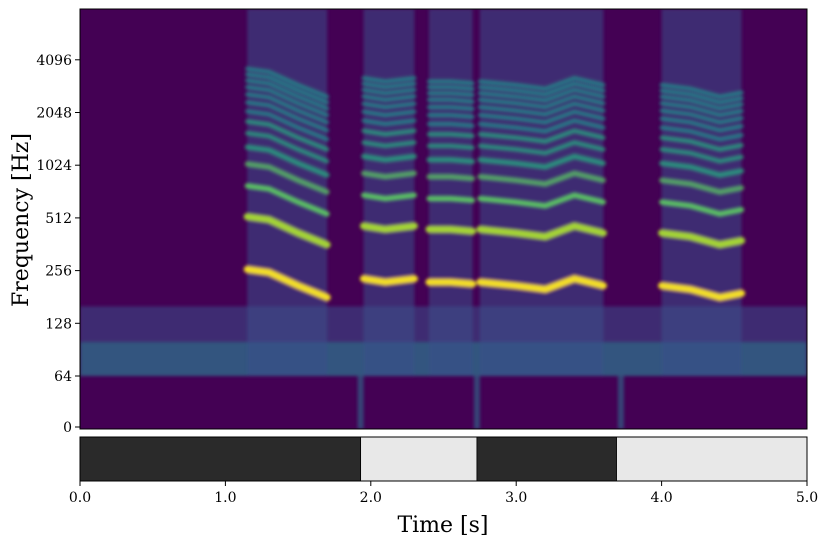 Image resolution: width=830 pixels, height=551 pixels. What do you see at coordinates (54, 61) in the screenshot?
I see `y-tick-label-4096: 4096` at bounding box center [54, 61].